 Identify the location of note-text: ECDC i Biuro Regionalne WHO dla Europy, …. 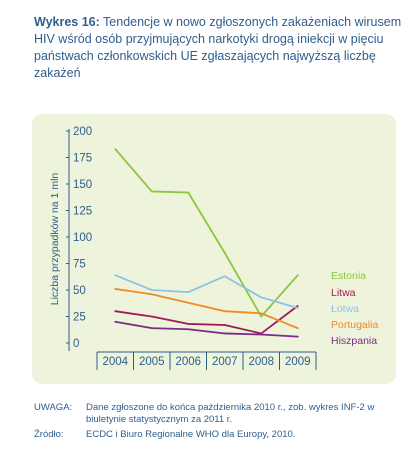
(191, 434).